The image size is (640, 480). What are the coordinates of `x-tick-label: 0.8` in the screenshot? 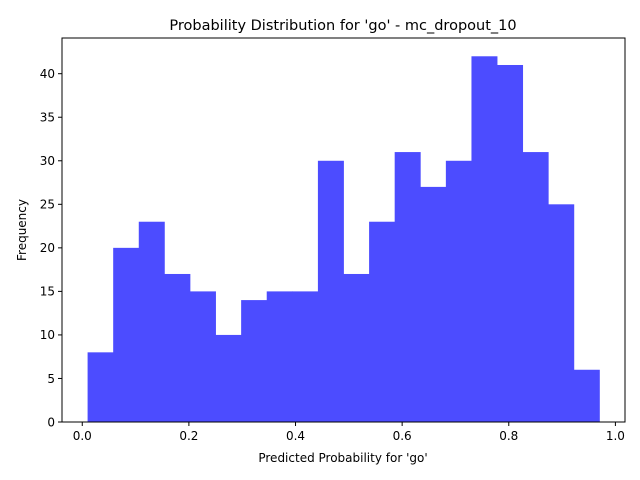 It's located at (508, 436).